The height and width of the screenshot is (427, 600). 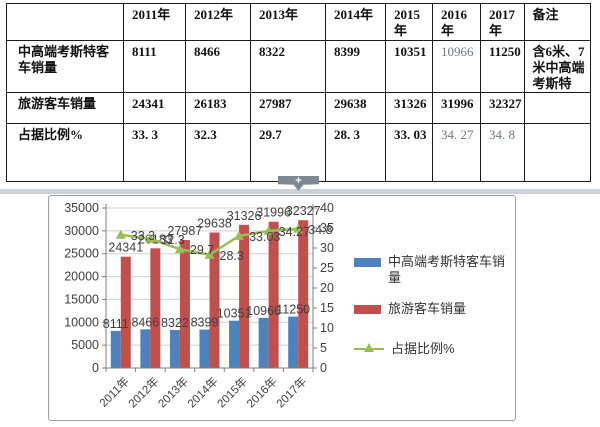 I want to click on svg-text: 10351, so click(x=234, y=314).